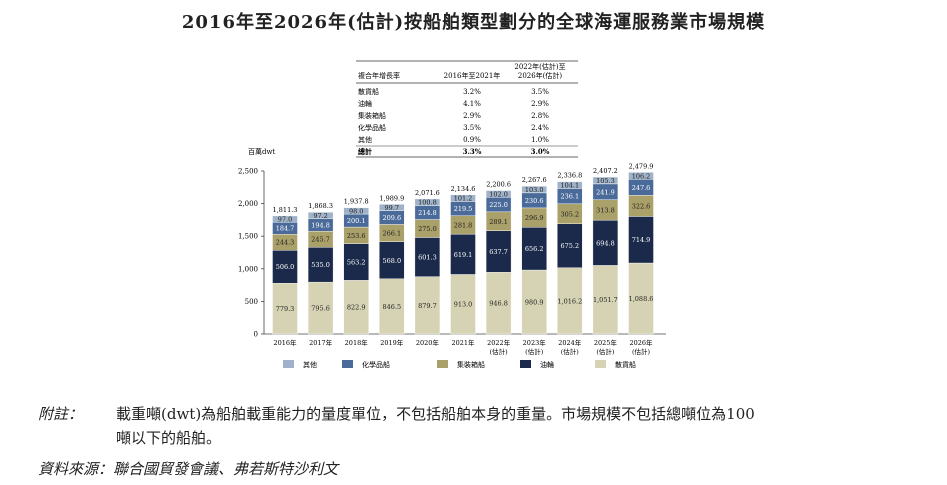  Describe the element at coordinates (641, 240) in the screenshot. I see `segment-label: 714.9` at that location.